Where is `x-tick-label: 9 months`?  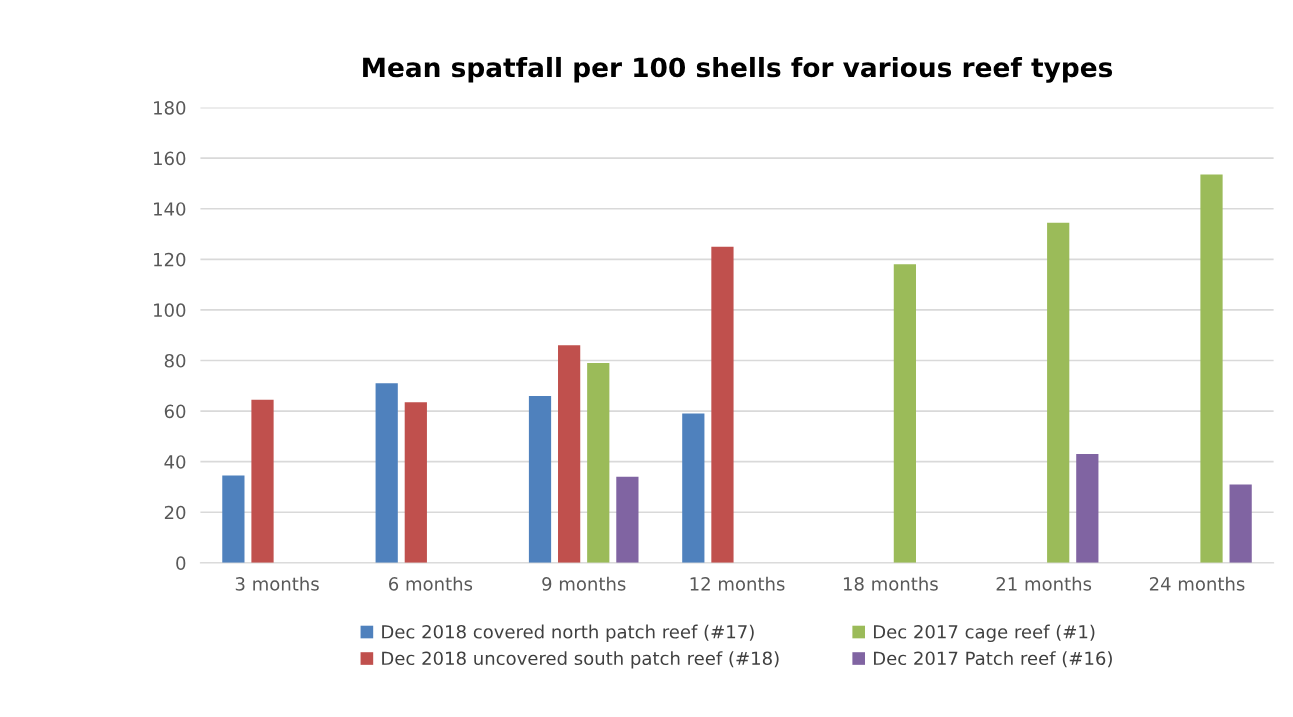
x-tick-label: 9 months is located at coordinates (584, 583).